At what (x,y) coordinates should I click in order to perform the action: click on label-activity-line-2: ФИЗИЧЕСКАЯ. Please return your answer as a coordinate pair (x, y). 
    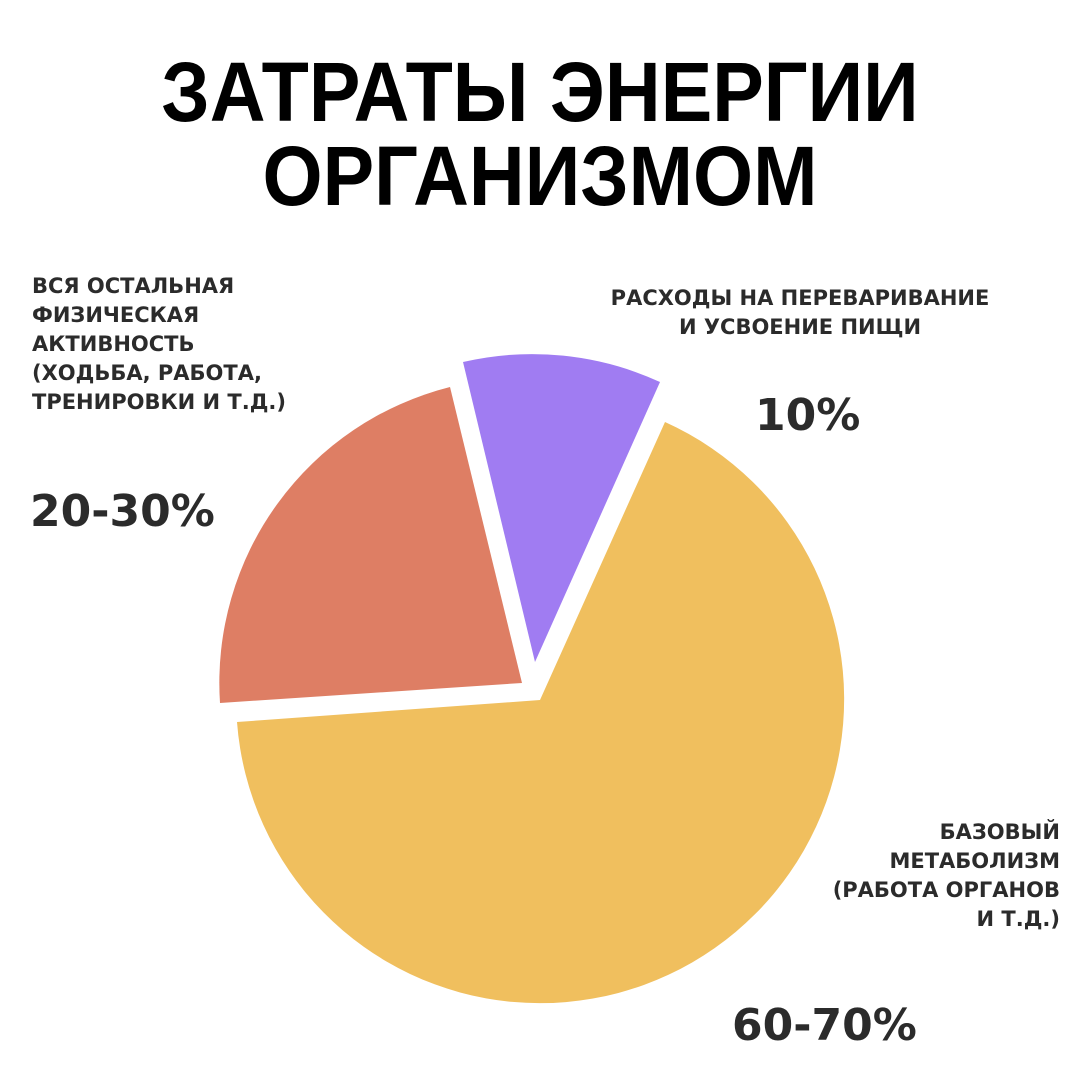
    Looking at the image, I should click on (116, 315).